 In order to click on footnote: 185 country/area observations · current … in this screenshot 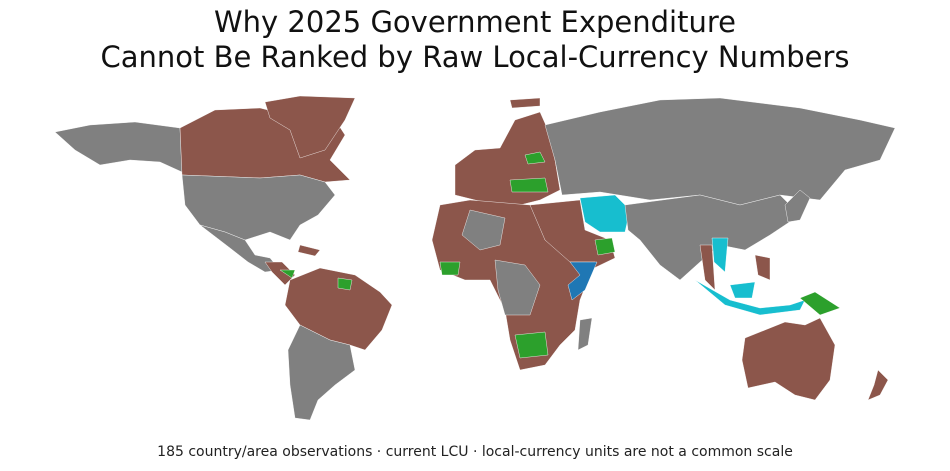, I will do `click(475, 452)`.